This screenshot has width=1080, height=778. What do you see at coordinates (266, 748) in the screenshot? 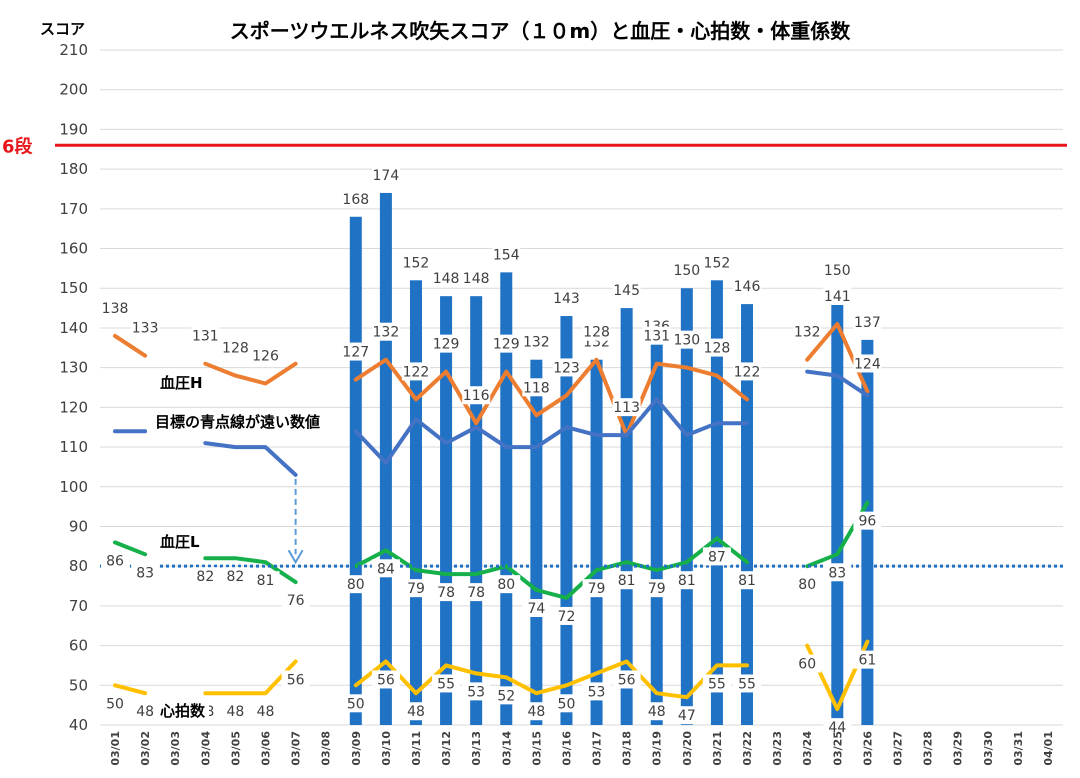
I see `x-tick-label: 03/06` at bounding box center [266, 748].